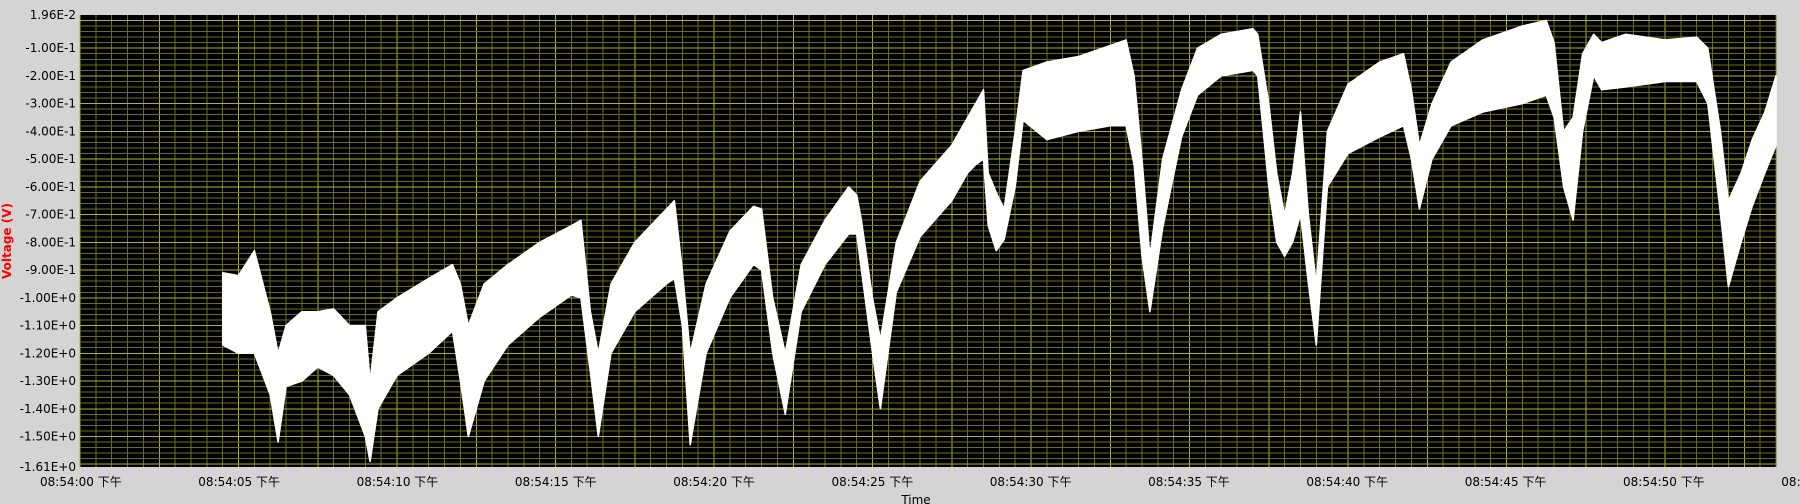 The height and width of the screenshot is (504, 1800). I want to click on y-tick-label: -3.00E-1, so click(50, 104).